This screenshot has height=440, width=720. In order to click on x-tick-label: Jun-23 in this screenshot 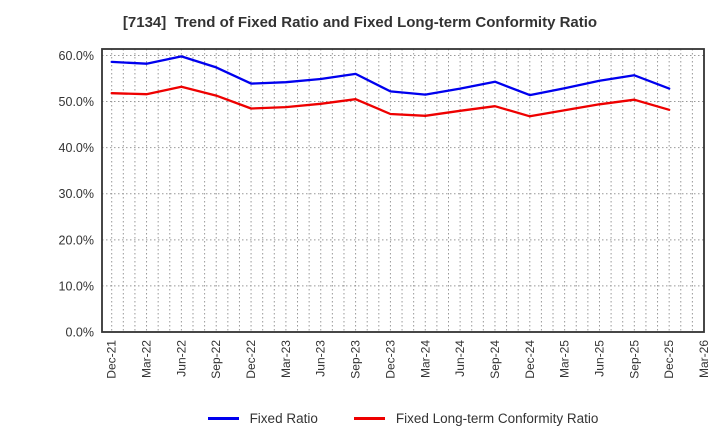, I will do `click(321, 358)`.